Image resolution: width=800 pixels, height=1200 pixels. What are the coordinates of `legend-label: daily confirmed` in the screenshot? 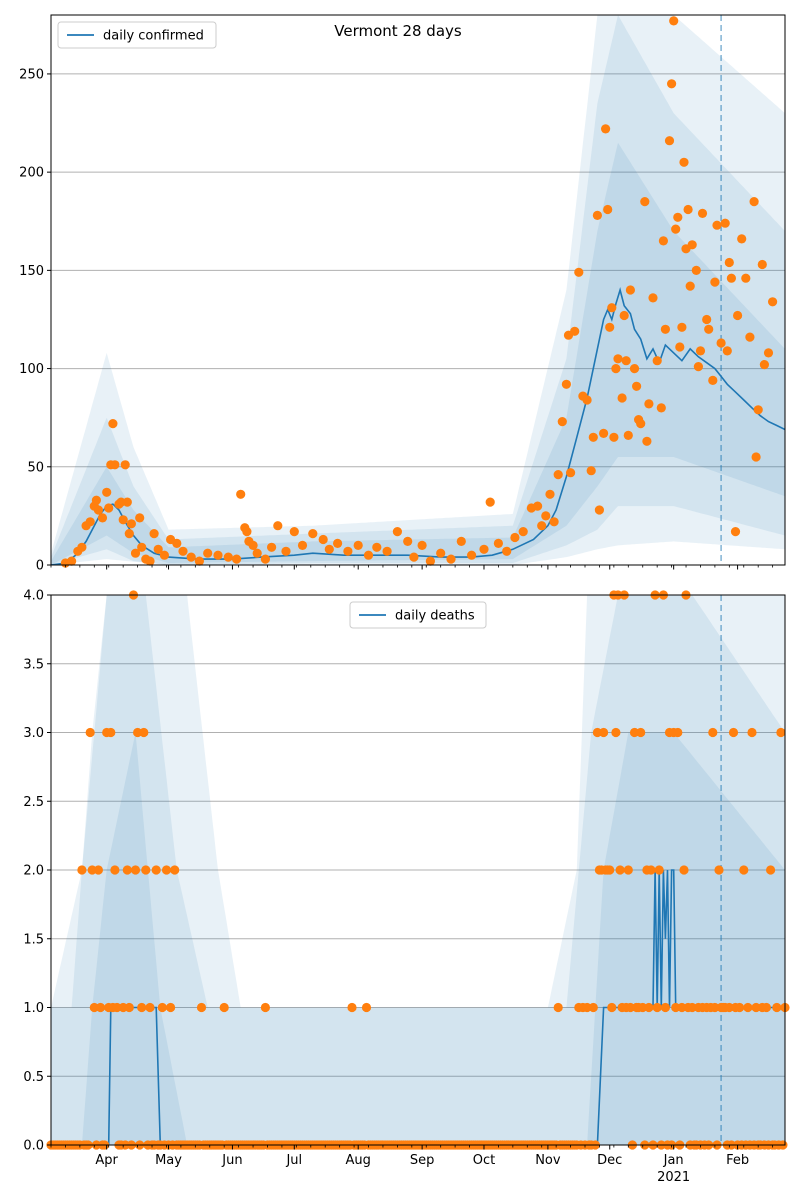 It's located at (153, 36).